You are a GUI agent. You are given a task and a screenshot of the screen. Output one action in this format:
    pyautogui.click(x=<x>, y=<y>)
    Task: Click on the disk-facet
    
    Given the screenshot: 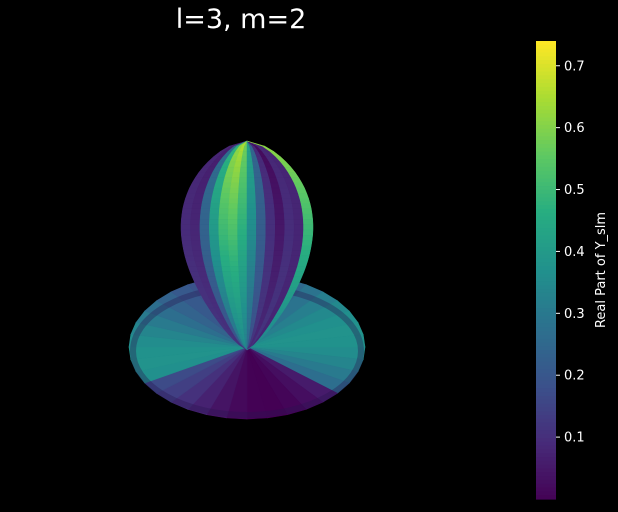 What is the action you would take?
    pyautogui.click(x=306, y=341)
    